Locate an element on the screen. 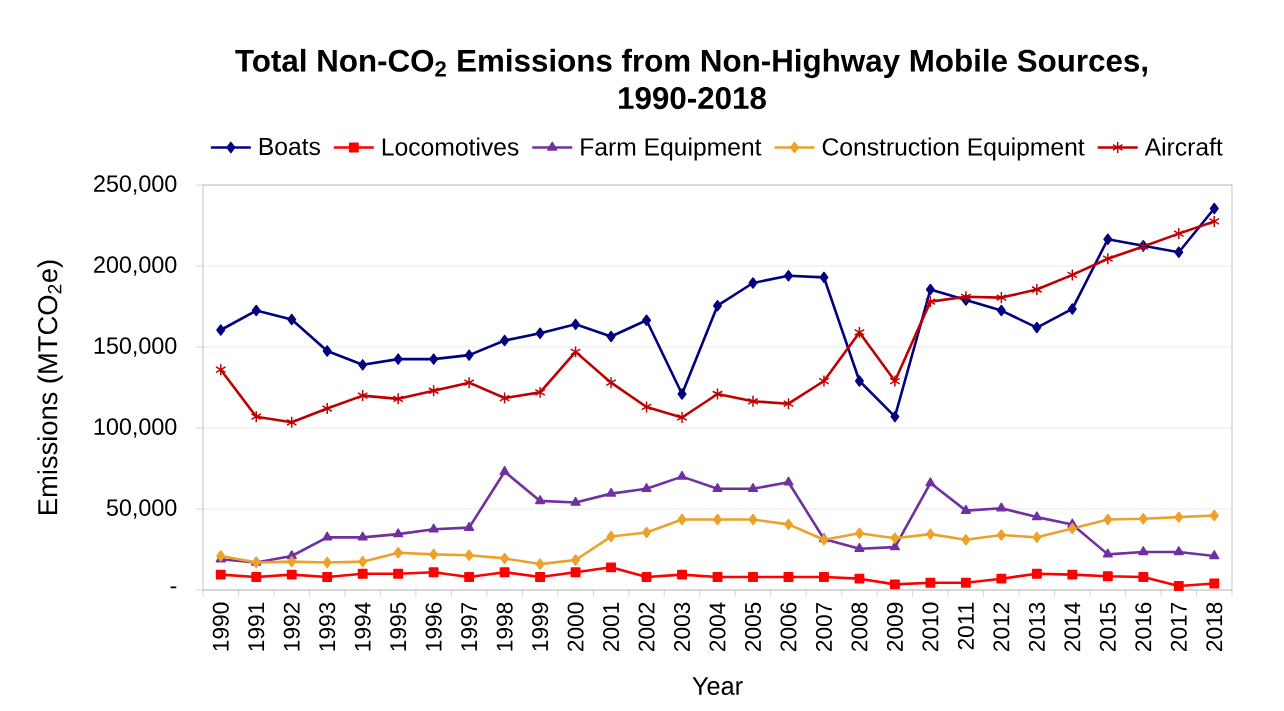 Image resolution: width=1284 pixels, height=711 pixels. legend-label: Locomotives is located at coordinates (450, 146).